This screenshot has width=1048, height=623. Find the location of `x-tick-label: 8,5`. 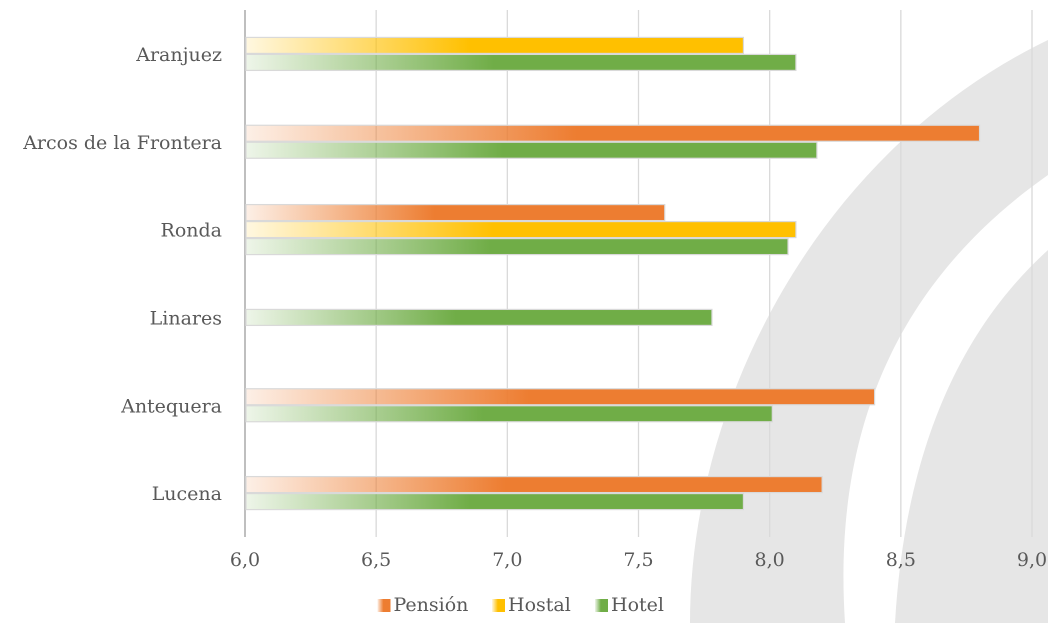

x-tick-label: 8,5 is located at coordinates (901, 560).